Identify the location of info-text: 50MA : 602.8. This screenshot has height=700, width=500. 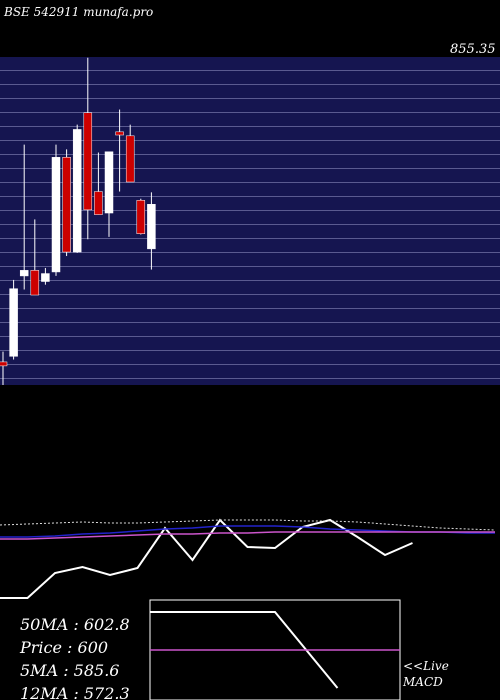
(75, 624).